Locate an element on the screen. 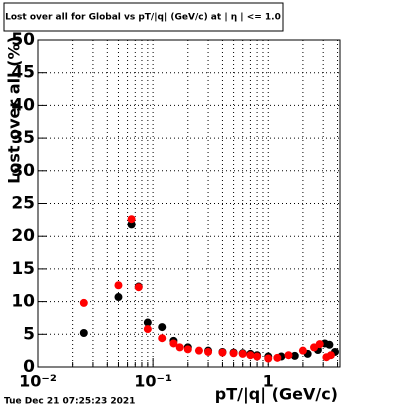 This screenshot has height=409, width=400. y-tick-label: 5 is located at coordinates (29, 334).